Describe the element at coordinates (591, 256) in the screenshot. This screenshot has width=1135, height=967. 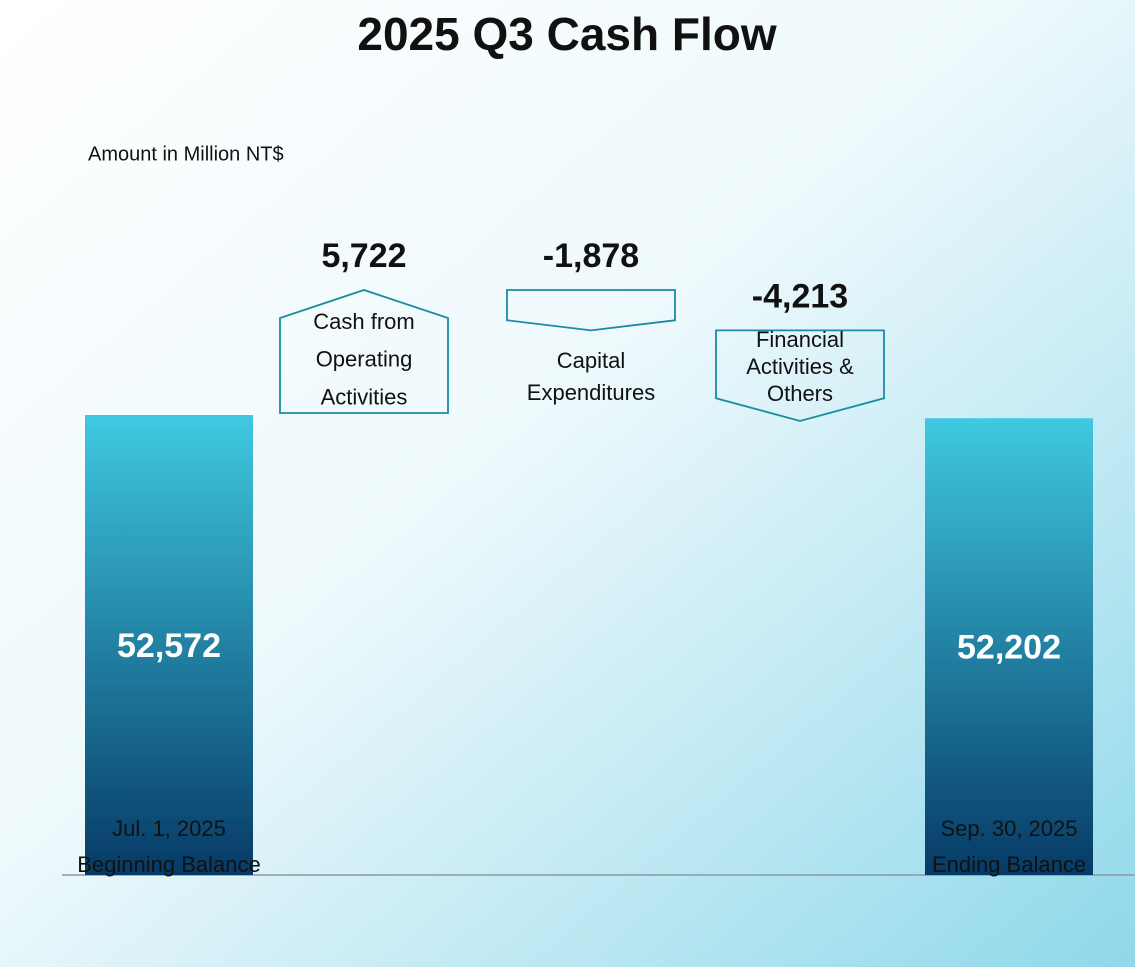
I see `value-label: -1,878` at that location.